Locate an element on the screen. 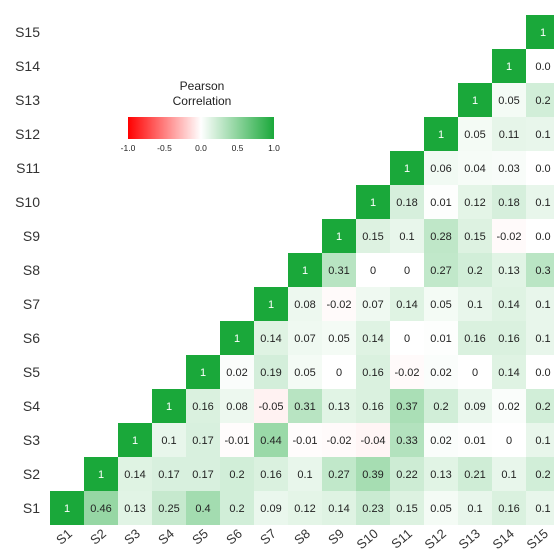  heatmap-cell-s12-s12 is located at coordinates (441, 134).